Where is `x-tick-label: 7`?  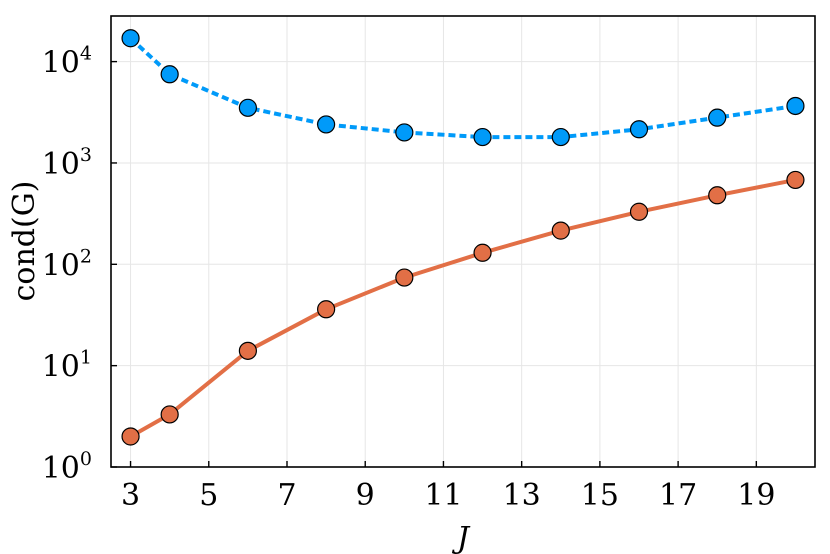 x-tick-label: 7 is located at coordinates (286, 495).